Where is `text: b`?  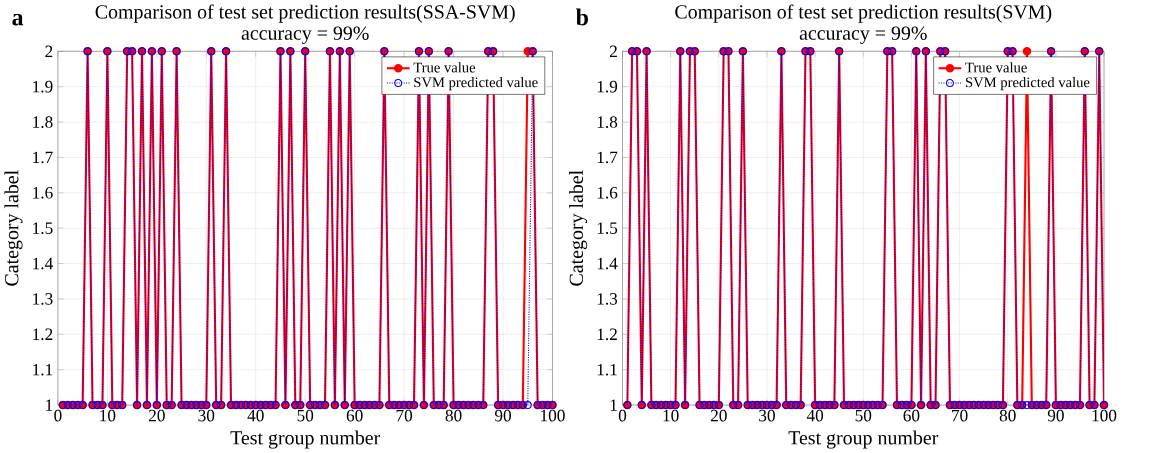
text: b is located at coordinates (581, 17).